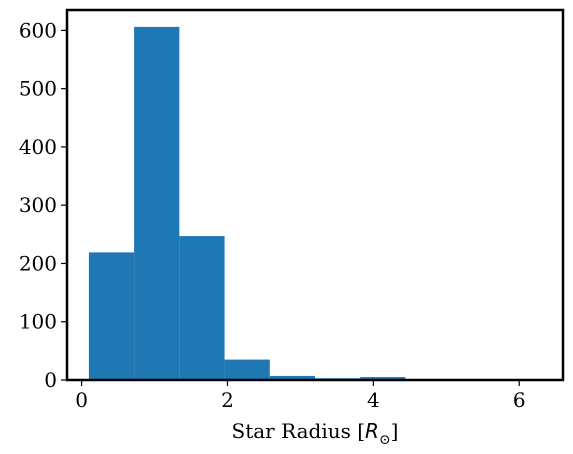 The height and width of the screenshot is (454, 573). I want to click on y-tick-label: 300, so click(38, 205).